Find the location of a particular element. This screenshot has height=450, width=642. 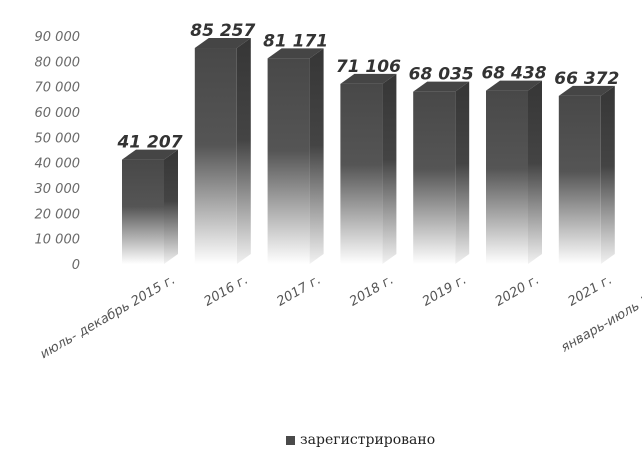

y-tick-label: 20 000 is located at coordinates (58, 214).